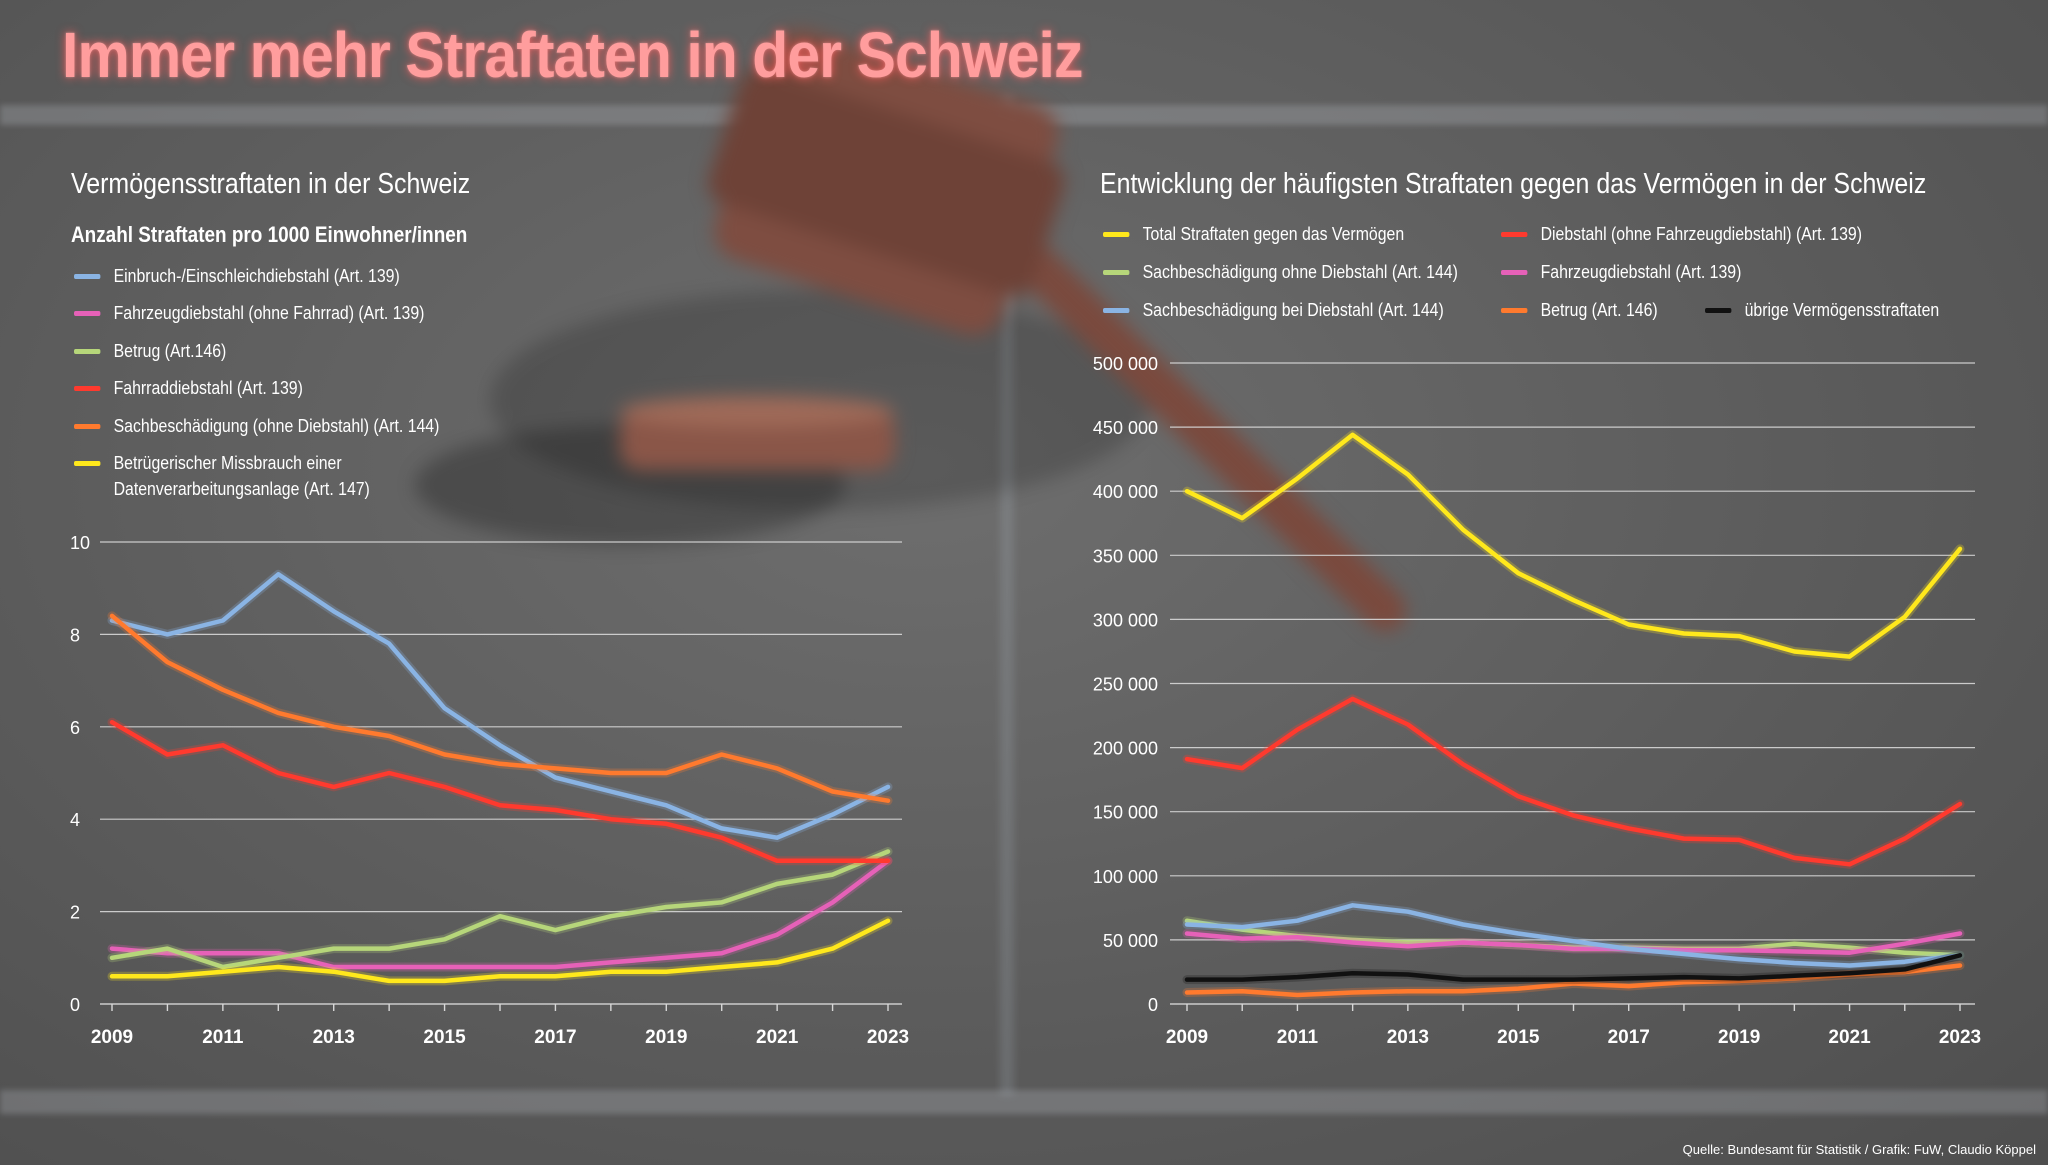 The height and width of the screenshot is (1165, 2048). Describe the element at coordinates (1125, 749) in the screenshot. I see `right-y-tick-label: 200 000` at that location.